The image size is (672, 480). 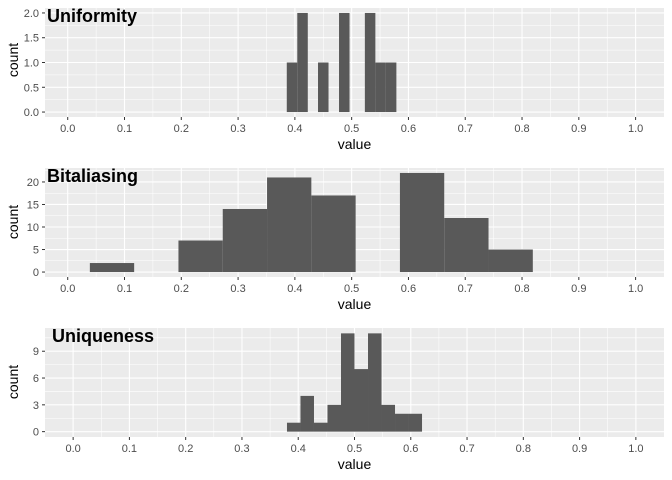 What do you see at coordinates (31, 14) in the screenshot?
I see `y-tick-label: 2.0` at bounding box center [31, 14].